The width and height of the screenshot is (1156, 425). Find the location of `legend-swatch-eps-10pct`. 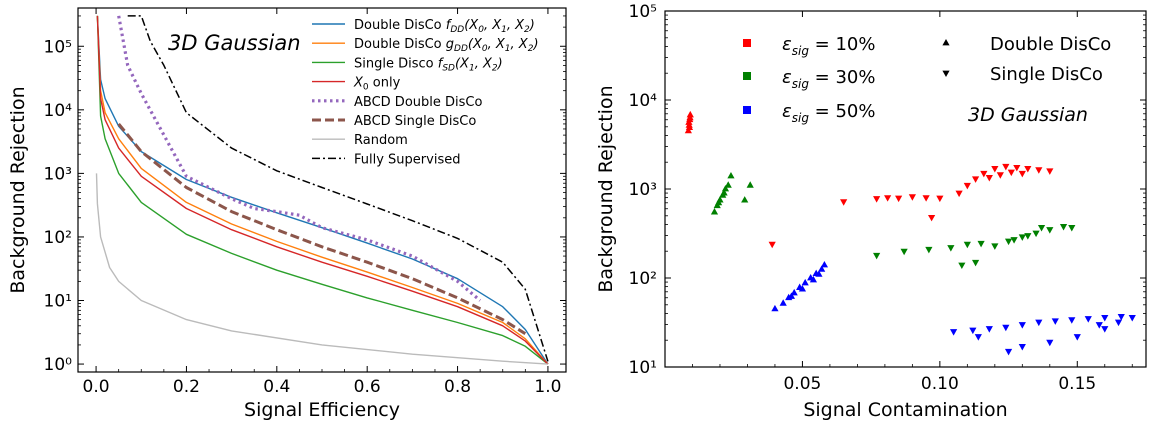

legend-swatch-eps-10pct is located at coordinates (747, 43).